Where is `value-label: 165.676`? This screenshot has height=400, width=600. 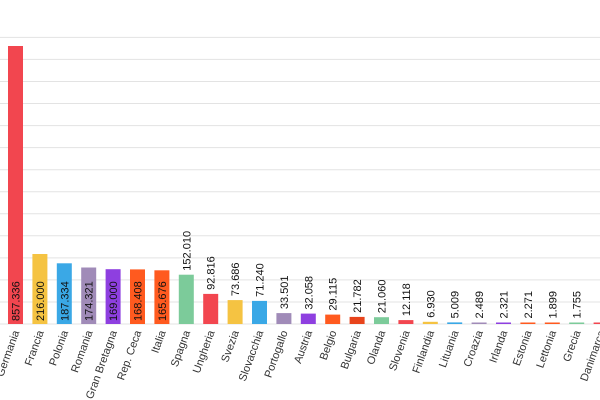
value-label: 165.676 is located at coordinates (163, 301).